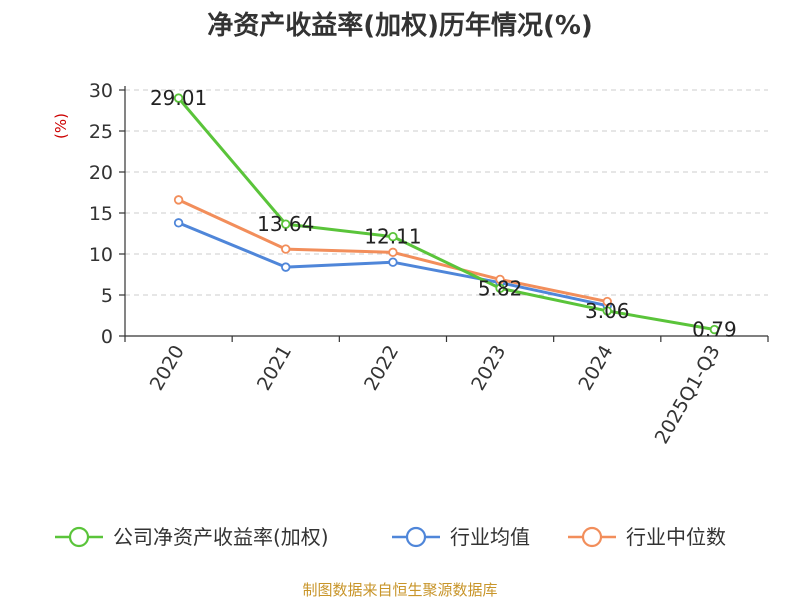  I want to click on y-tick-label: 30, so click(101, 91).